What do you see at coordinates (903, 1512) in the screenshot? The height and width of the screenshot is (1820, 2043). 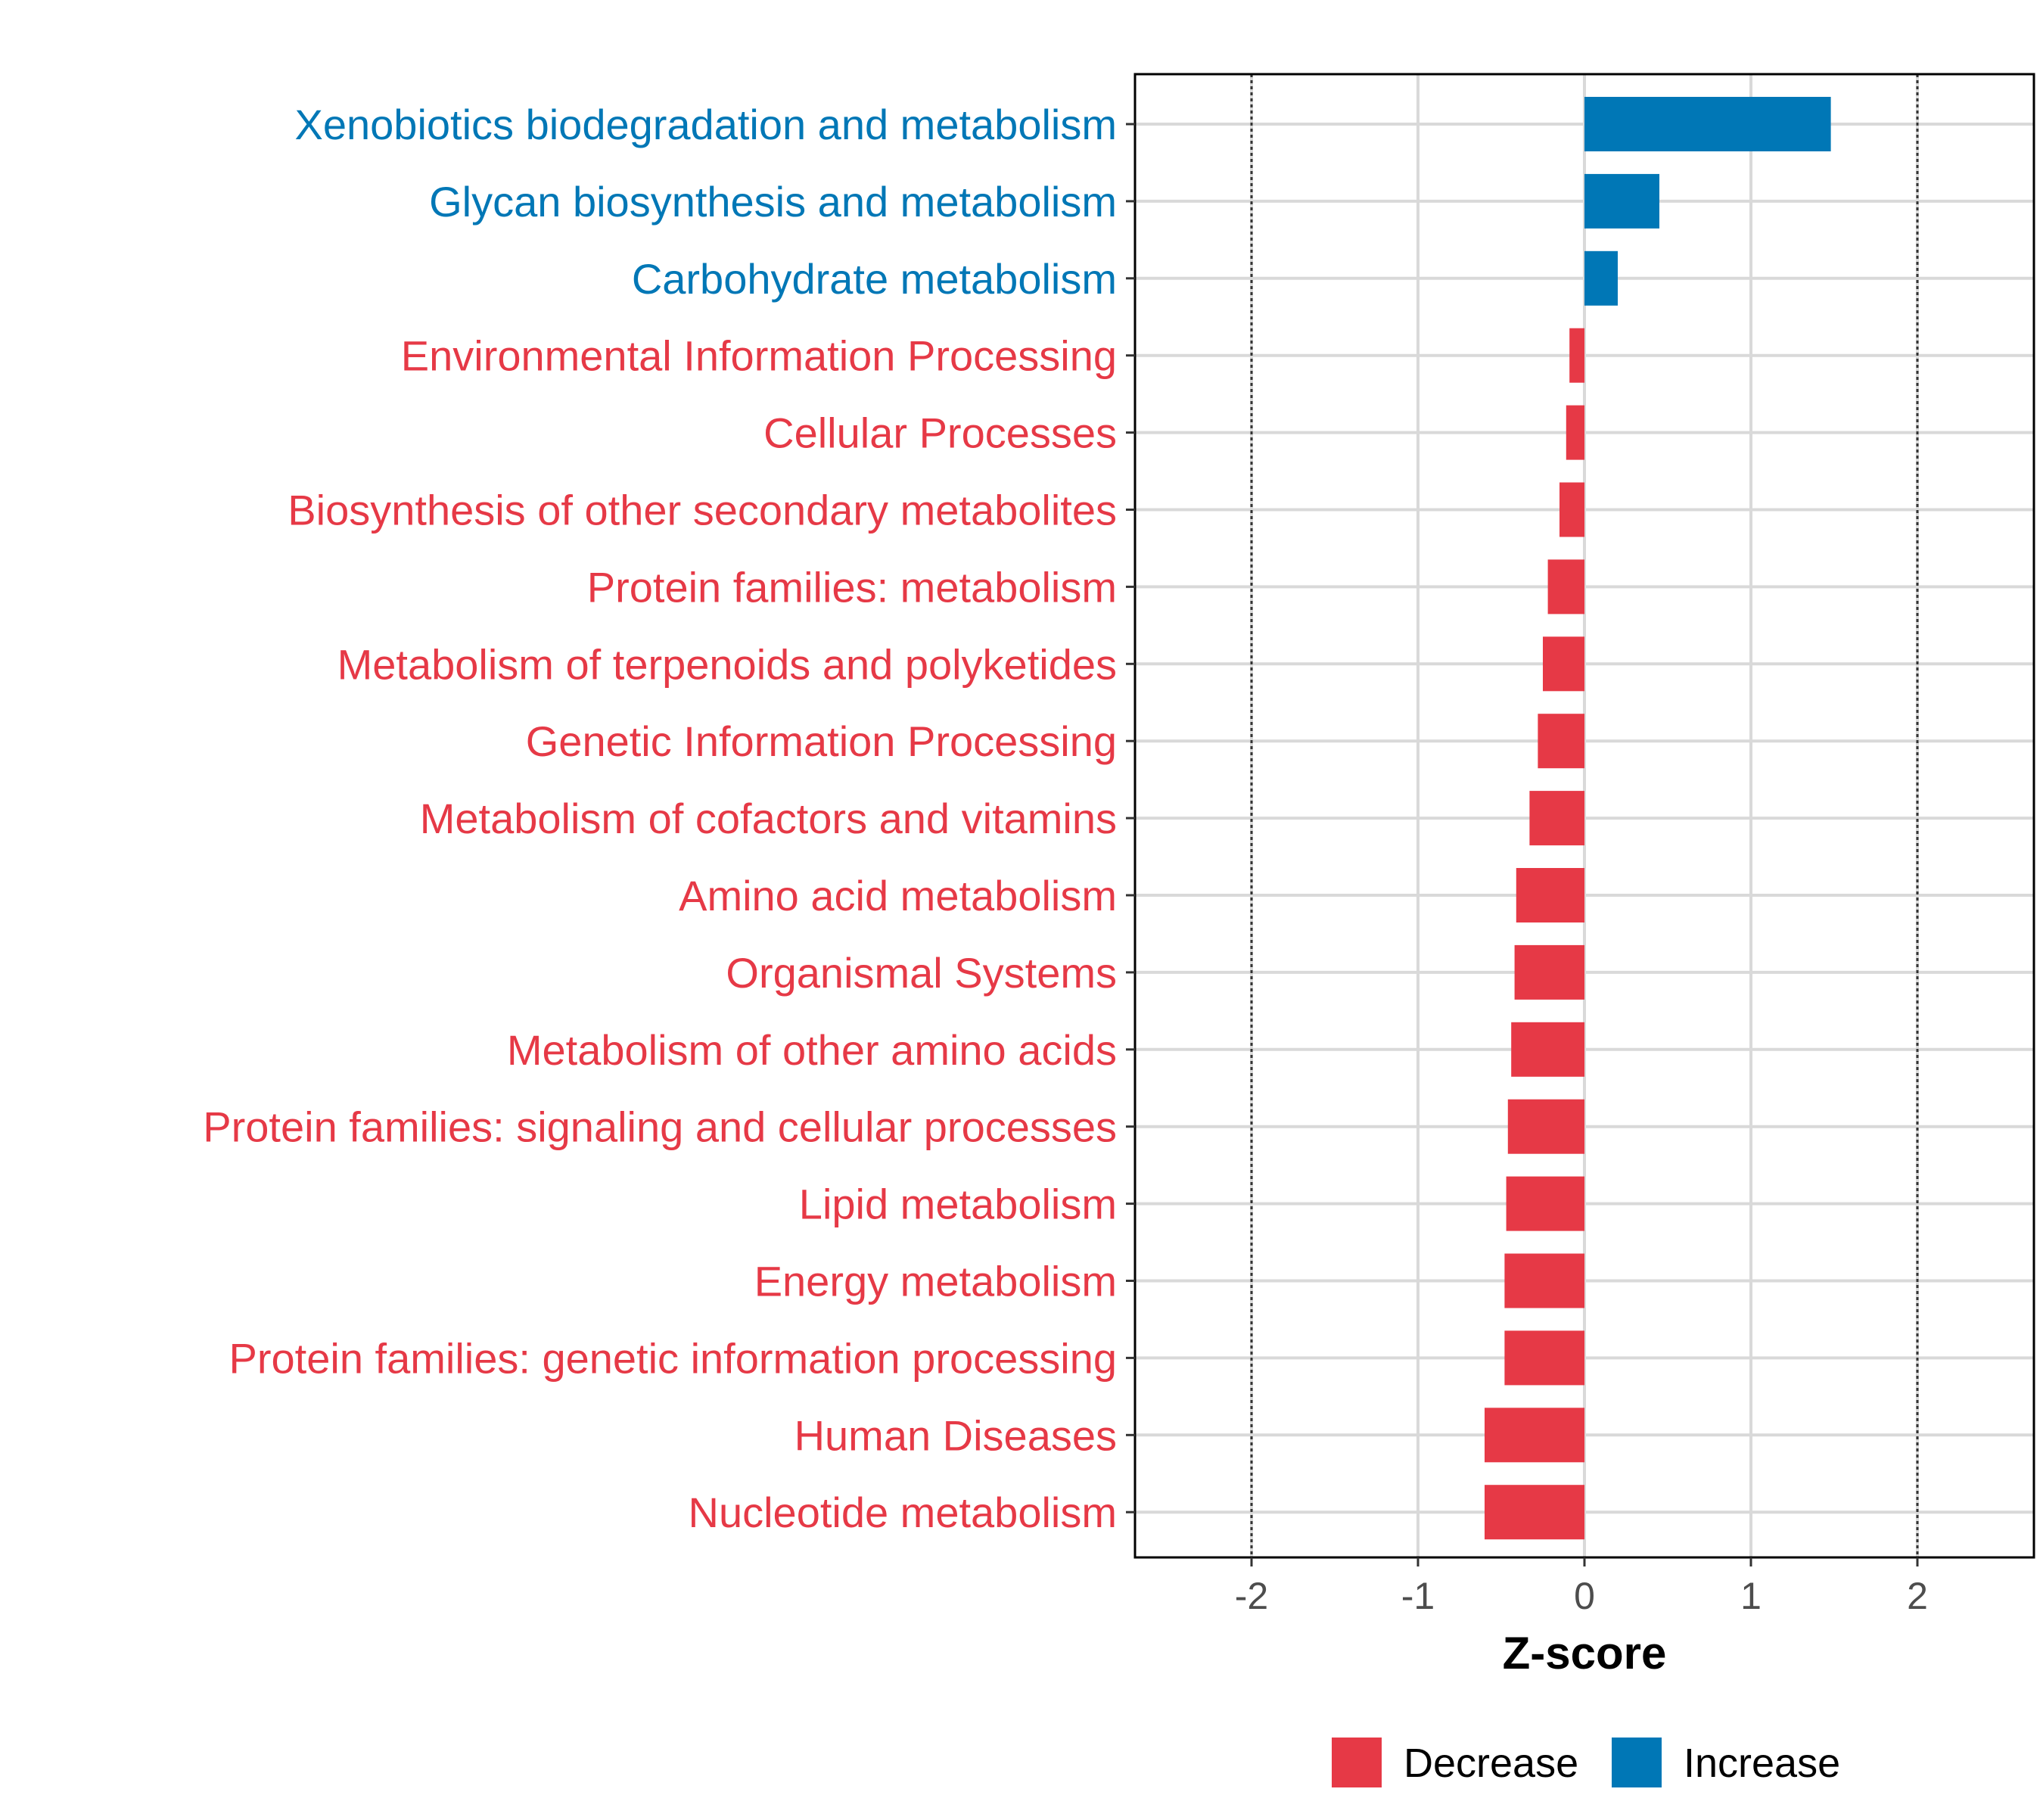 I see `category-label: Nucleotide metabolism` at bounding box center [903, 1512].